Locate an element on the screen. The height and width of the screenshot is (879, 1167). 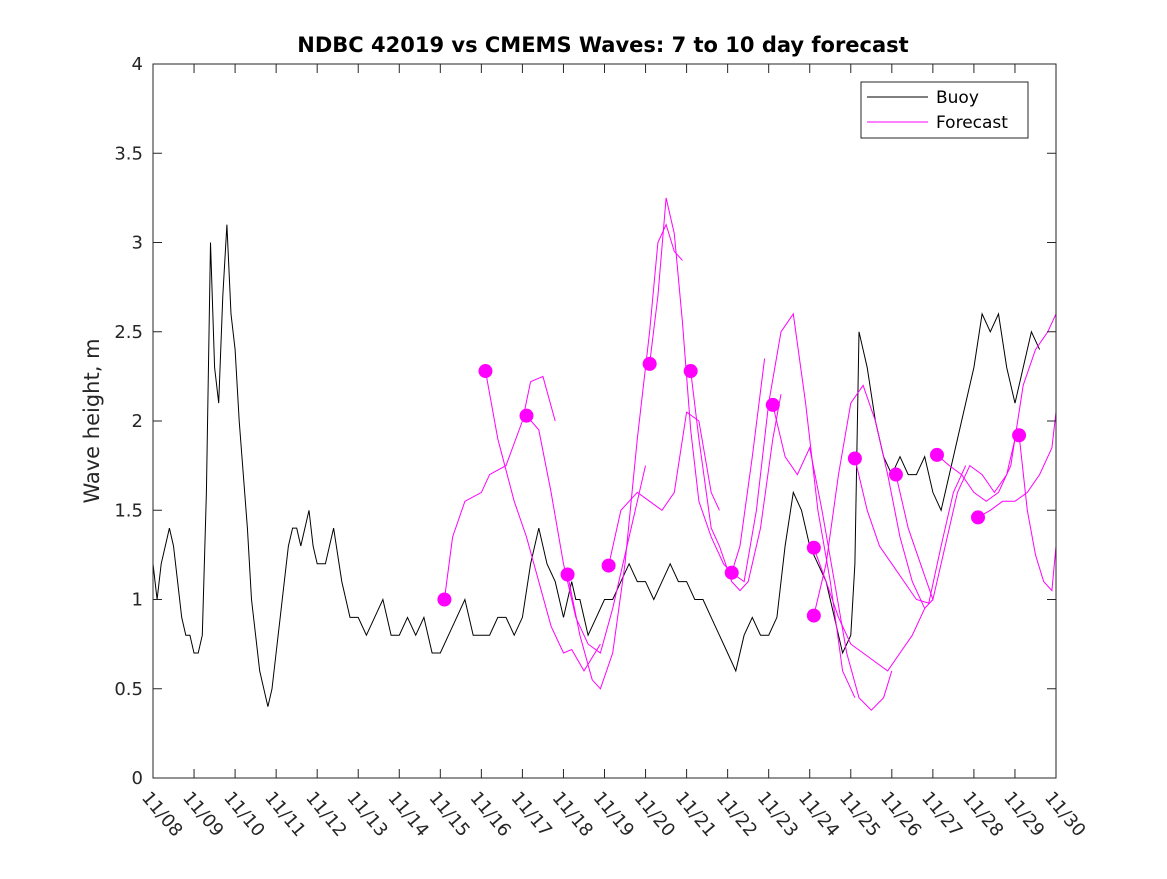
y-tick-label: 2.5 is located at coordinates (128, 332).